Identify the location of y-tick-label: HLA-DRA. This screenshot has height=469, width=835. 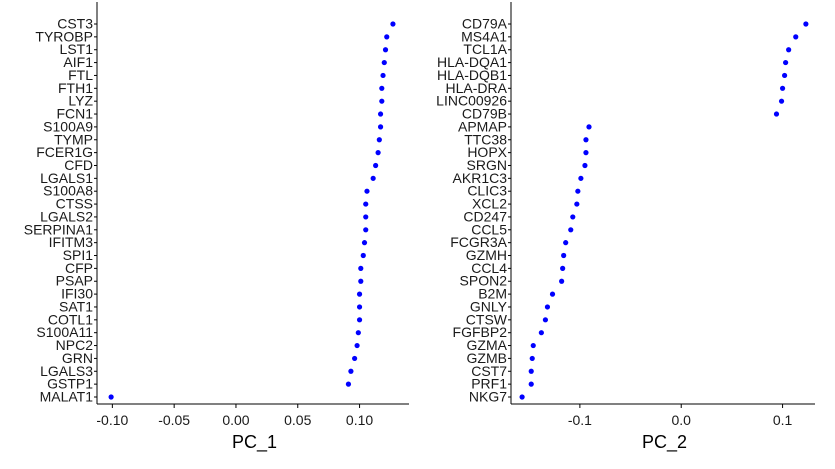
(477, 88).